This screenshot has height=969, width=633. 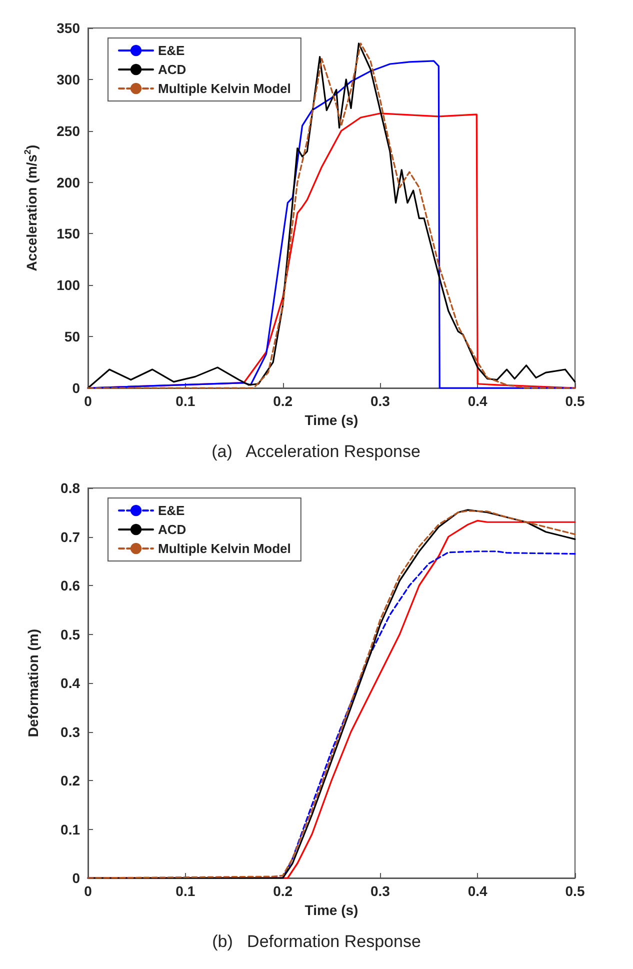 What do you see at coordinates (31, 208) in the screenshot?
I see `y-axis-title: Acceleration (m/s2)` at bounding box center [31, 208].